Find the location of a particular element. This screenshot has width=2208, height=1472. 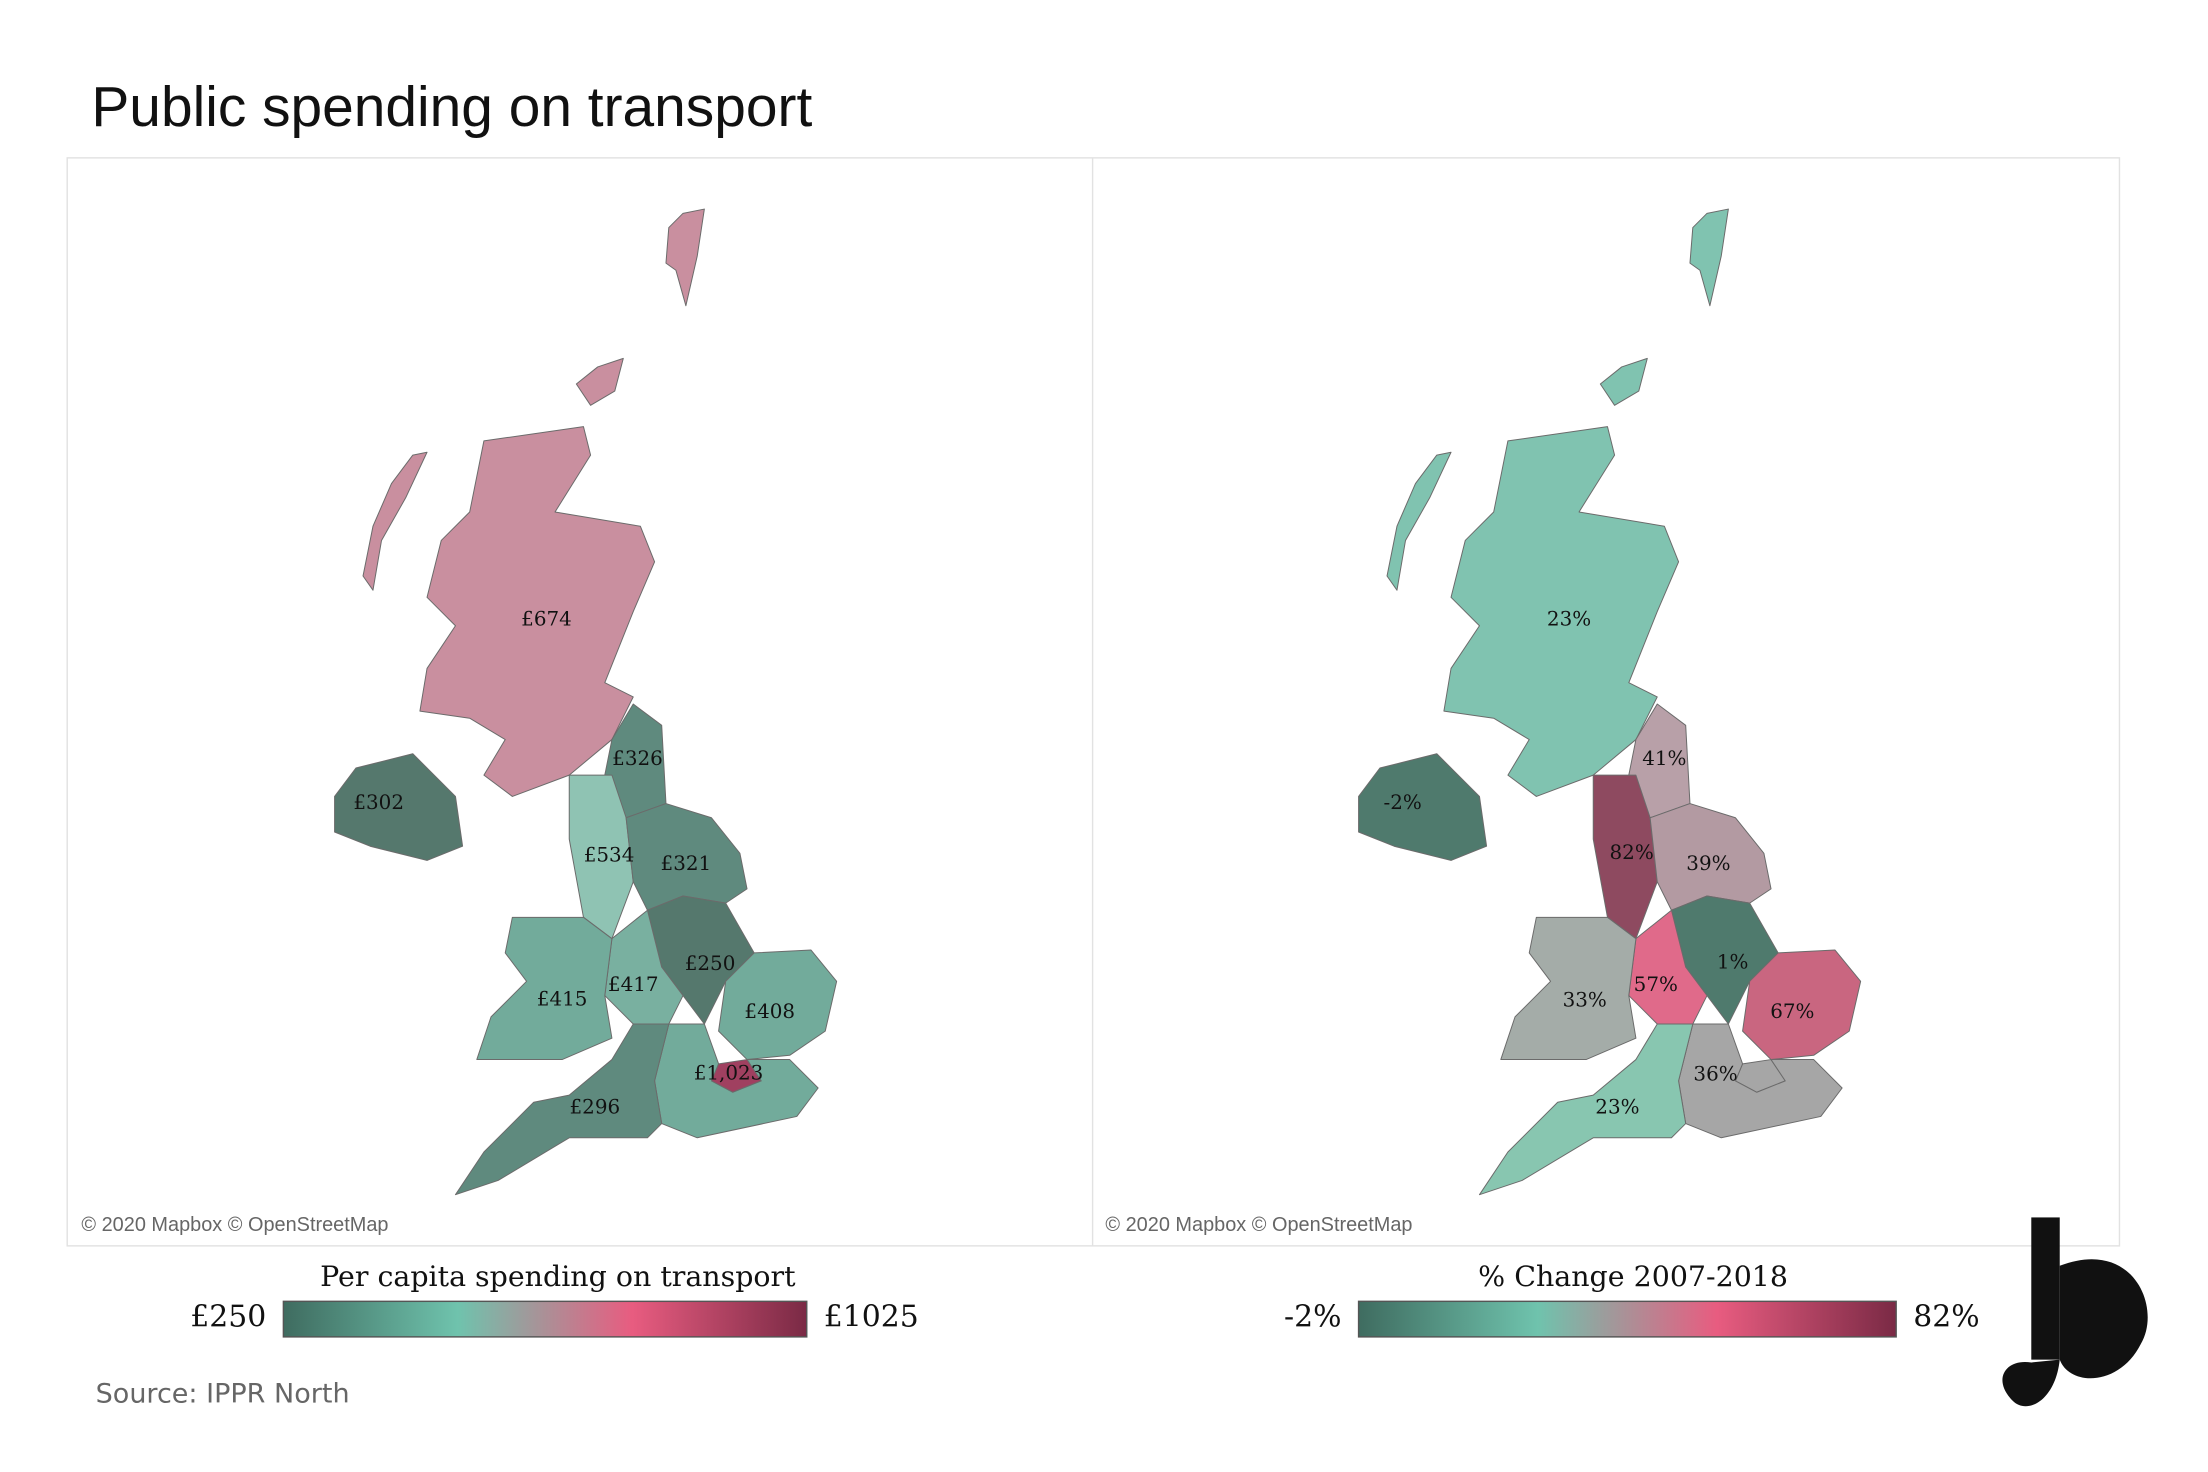

legend-min: -2% is located at coordinates (1312, 1316).